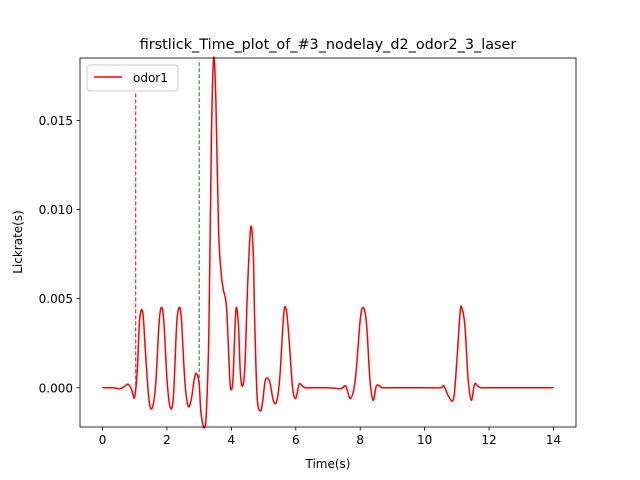 This screenshot has width=640, height=480. I want to click on x-tick-label: 8, so click(360, 440).